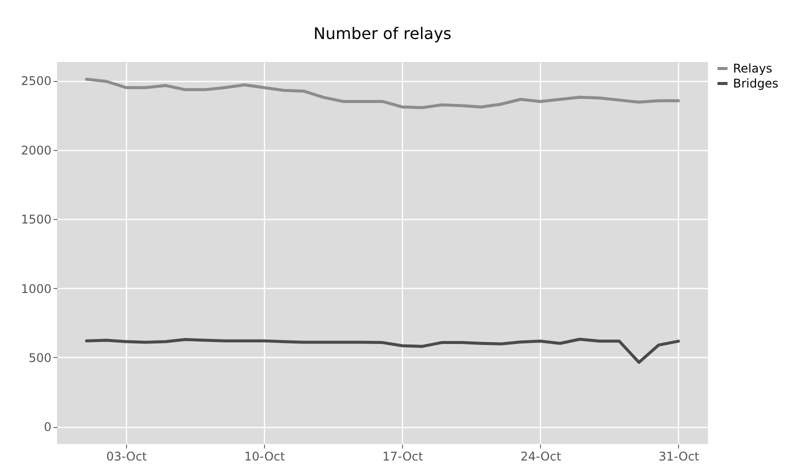 This screenshot has height=473, width=808. I want to click on y-tick-label: 2500, so click(36, 81).